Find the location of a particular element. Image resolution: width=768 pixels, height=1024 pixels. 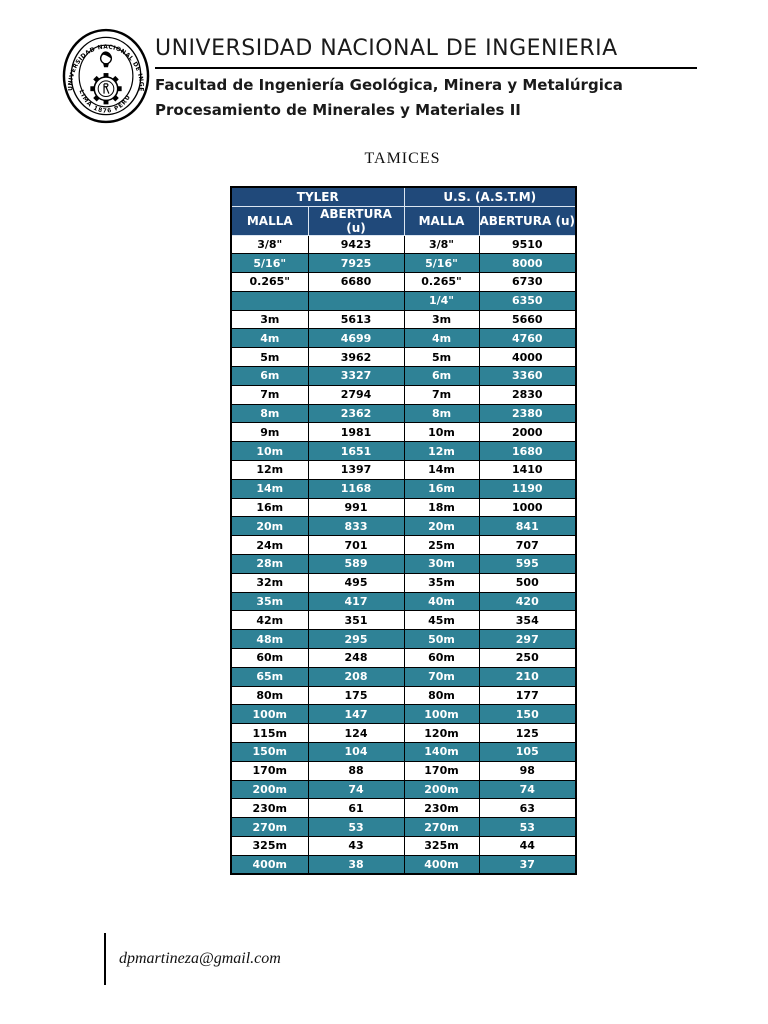

table-cell: 140m is located at coordinates (441, 752).